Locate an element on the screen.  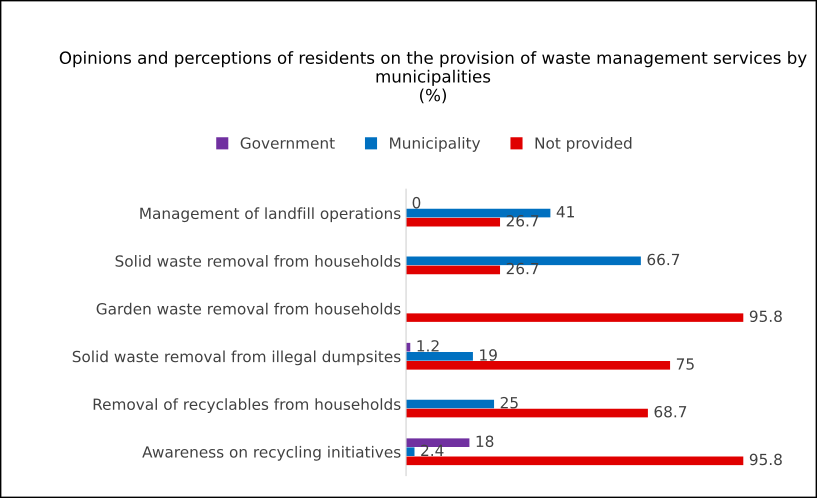
y-tick-label: Management of landfill operations is located at coordinates (270, 214).